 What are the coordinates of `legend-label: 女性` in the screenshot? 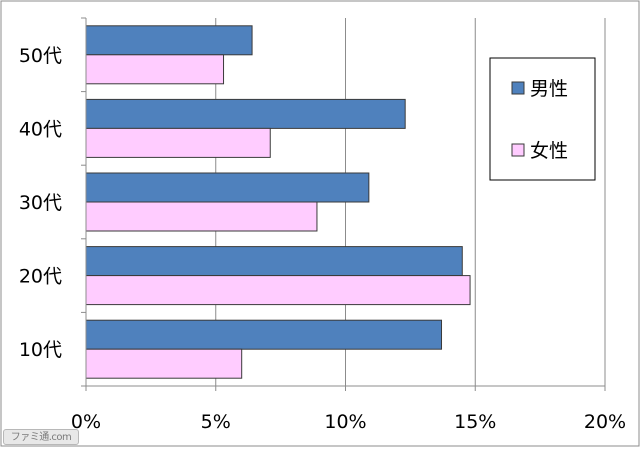 It's located at (549, 151).